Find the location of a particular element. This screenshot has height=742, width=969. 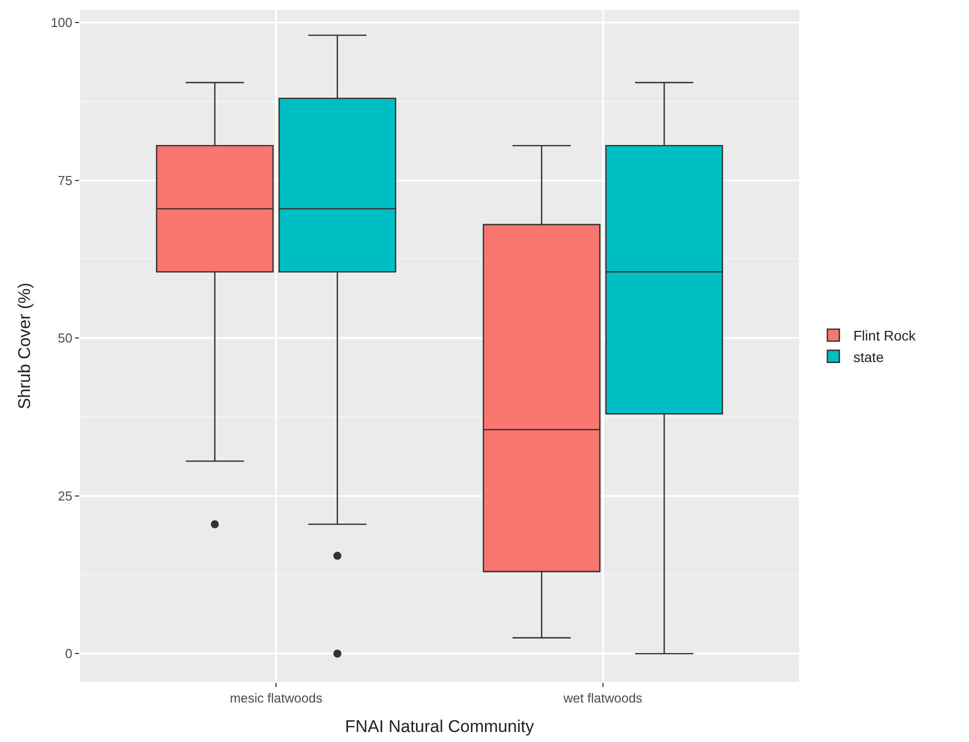

legend-label: state is located at coordinates (868, 356).